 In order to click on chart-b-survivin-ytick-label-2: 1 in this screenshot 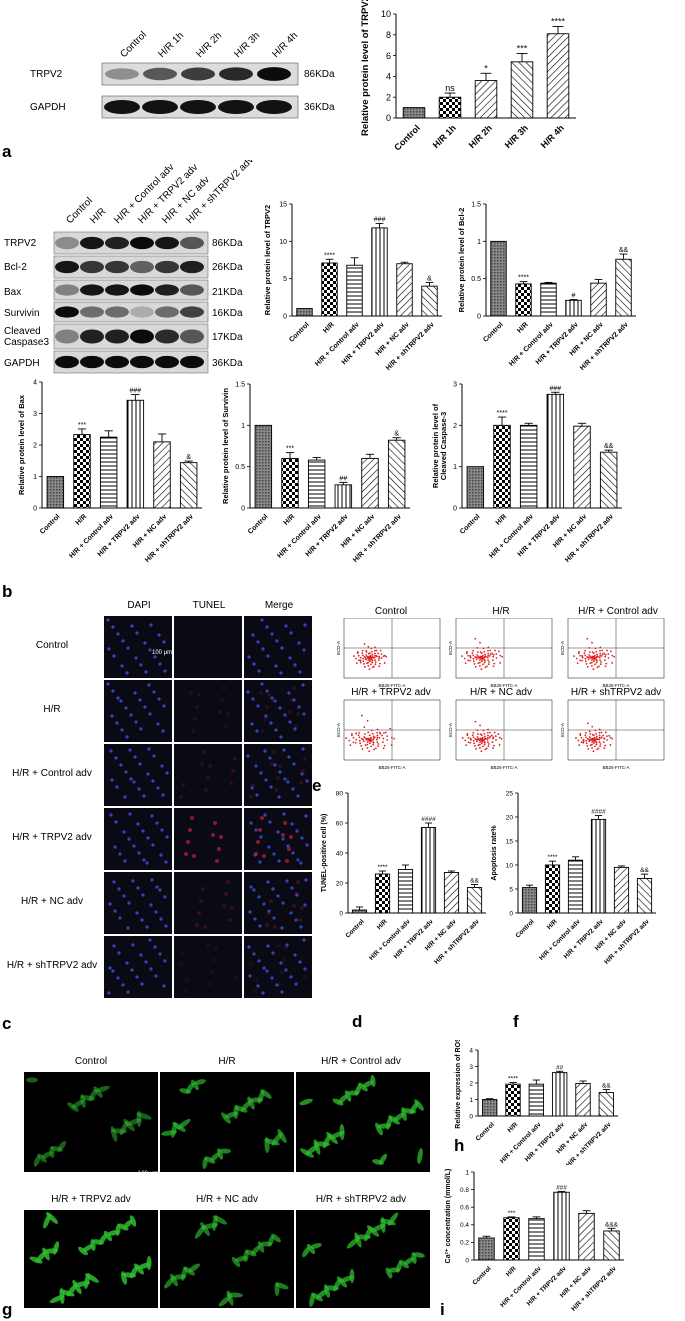, I will do `click(243, 426)`.